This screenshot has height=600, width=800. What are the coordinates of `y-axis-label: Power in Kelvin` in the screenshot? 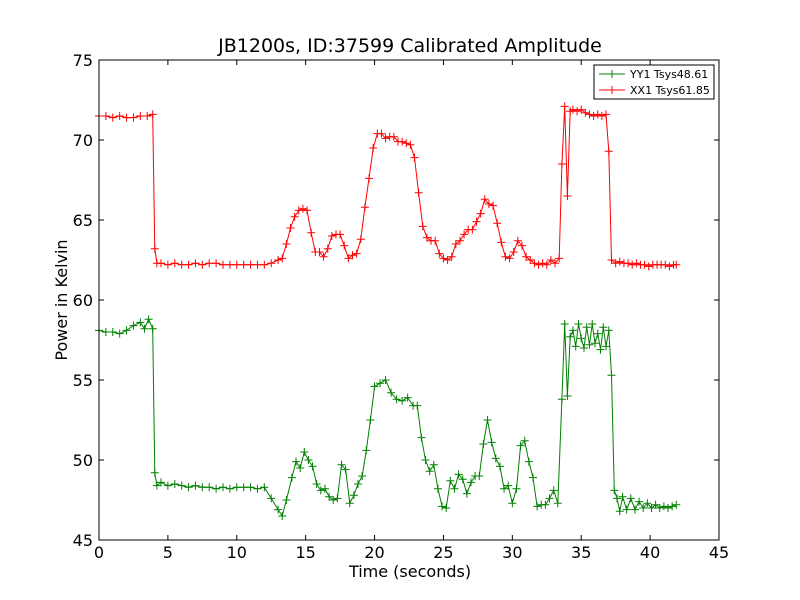 It's located at (61, 299).